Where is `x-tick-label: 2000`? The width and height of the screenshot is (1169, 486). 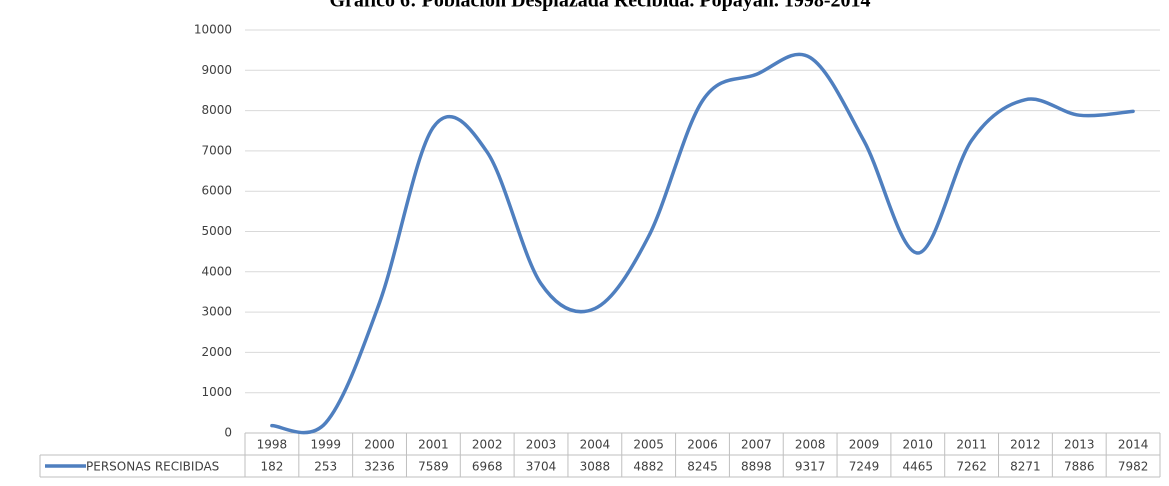
x-tick-label: 2000 is located at coordinates (379, 445).